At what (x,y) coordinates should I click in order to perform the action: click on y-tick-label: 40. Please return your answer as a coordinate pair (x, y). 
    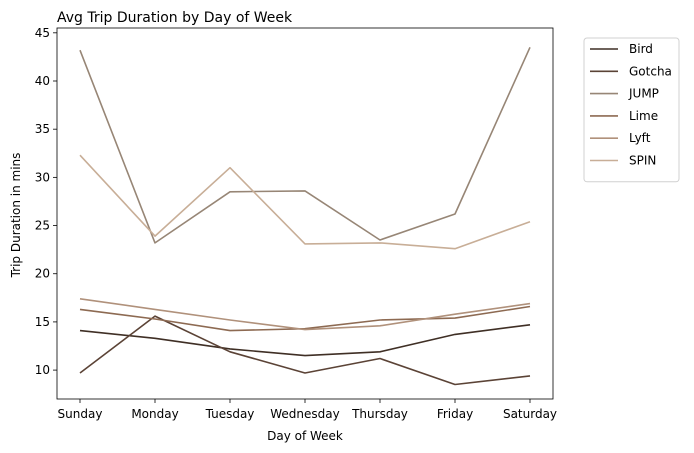
    Looking at the image, I should click on (42, 81).